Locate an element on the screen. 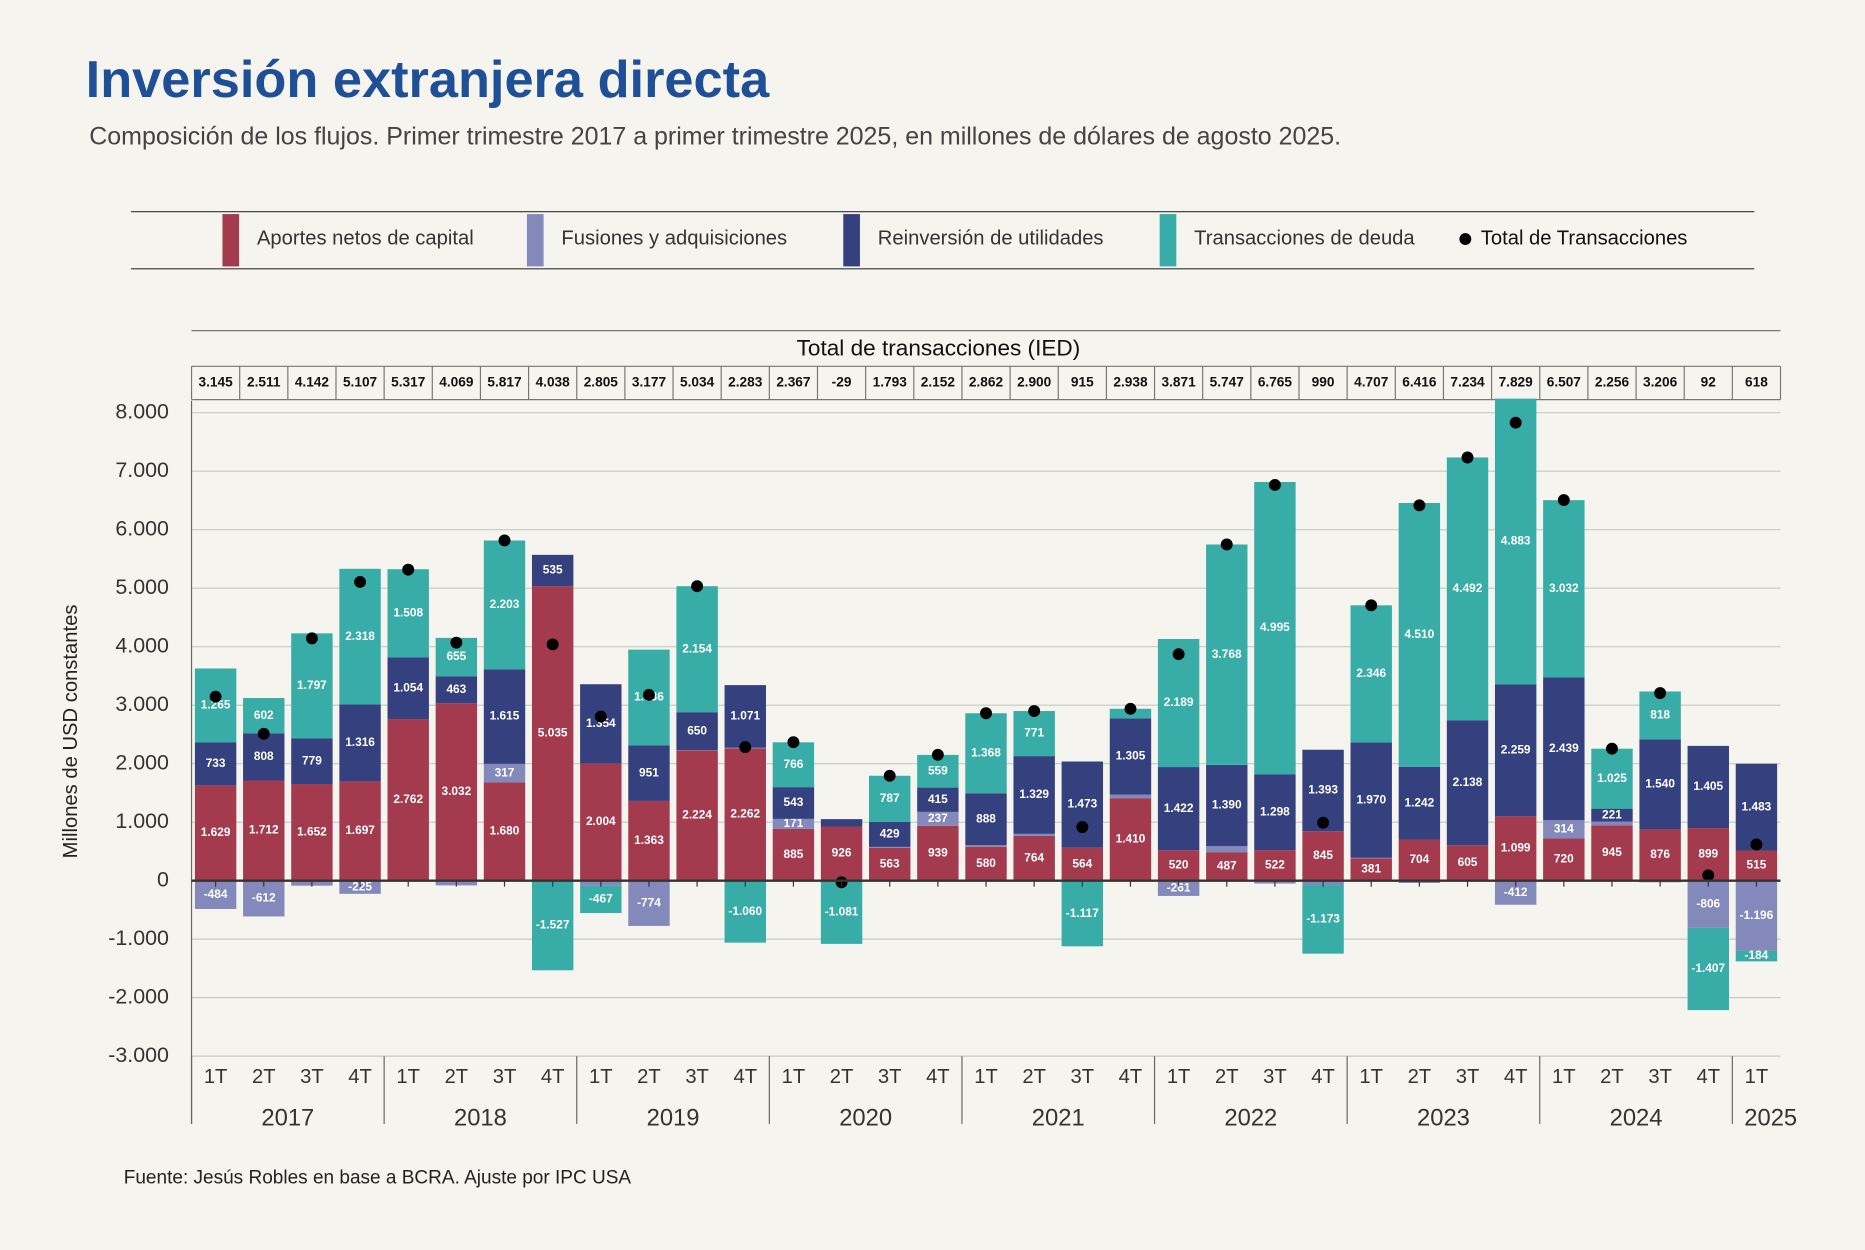 The width and height of the screenshot is (1865, 1250). x-tick-label: 1T is located at coordinates (1371, 1077).